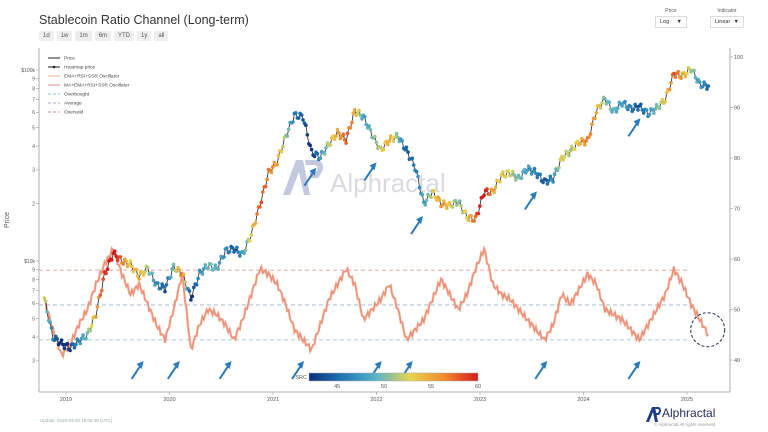 The width and height of the screenshot is (768, 432). What do you see at coordinates (64, 36) in the screenshot?
I see `range-1w: 1w` at bounding box center [64, 36].